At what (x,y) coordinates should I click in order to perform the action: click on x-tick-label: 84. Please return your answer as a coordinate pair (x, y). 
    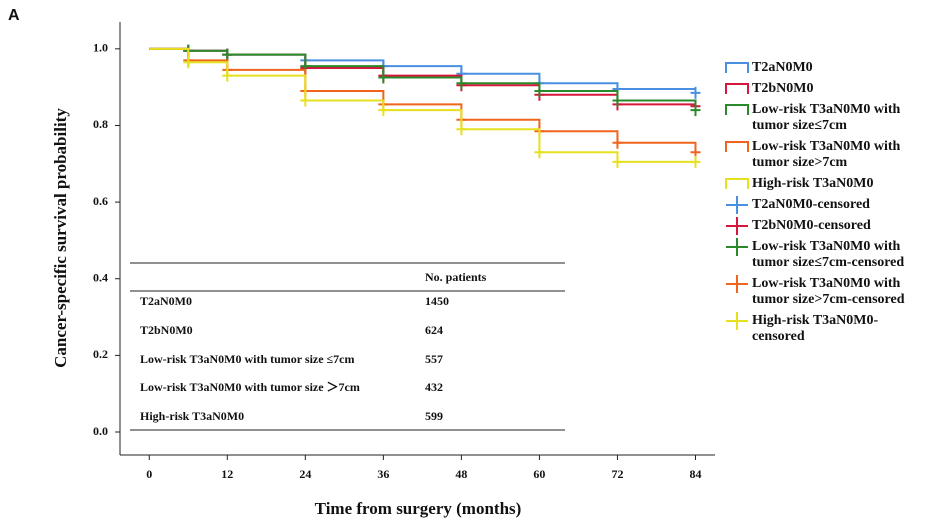
    Looking at the image, I should click on (695, 474).